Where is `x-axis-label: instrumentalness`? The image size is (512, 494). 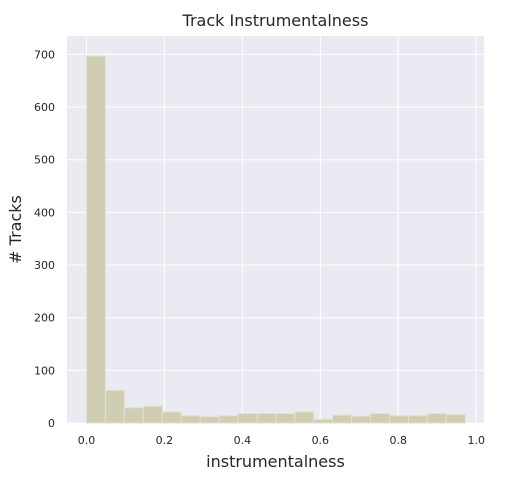 x-axis-label: instrumentalness is located at coordinates (275, 461).